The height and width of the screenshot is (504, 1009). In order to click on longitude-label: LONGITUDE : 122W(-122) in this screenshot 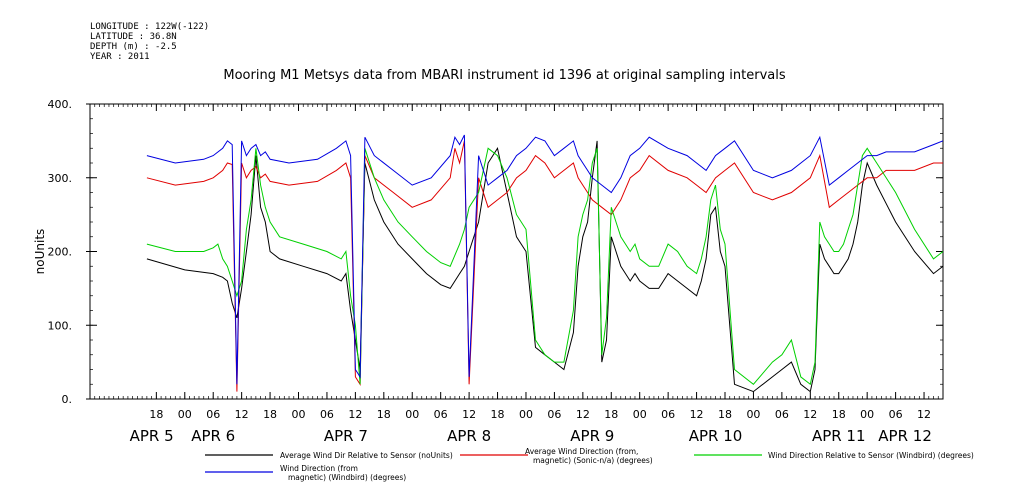, I will do `click(150, 27)`.